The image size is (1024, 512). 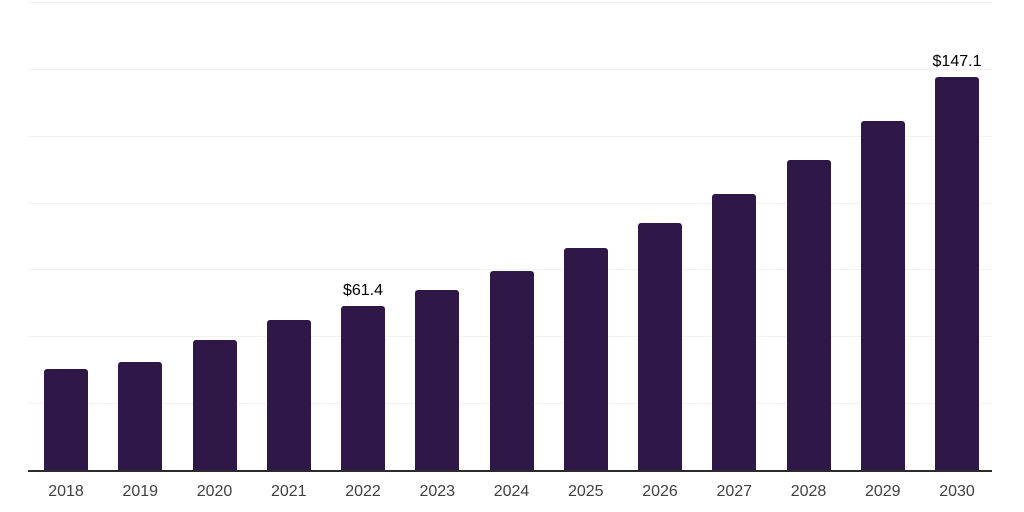 I want to click on x-axis-line, so click(x=510, y=470).